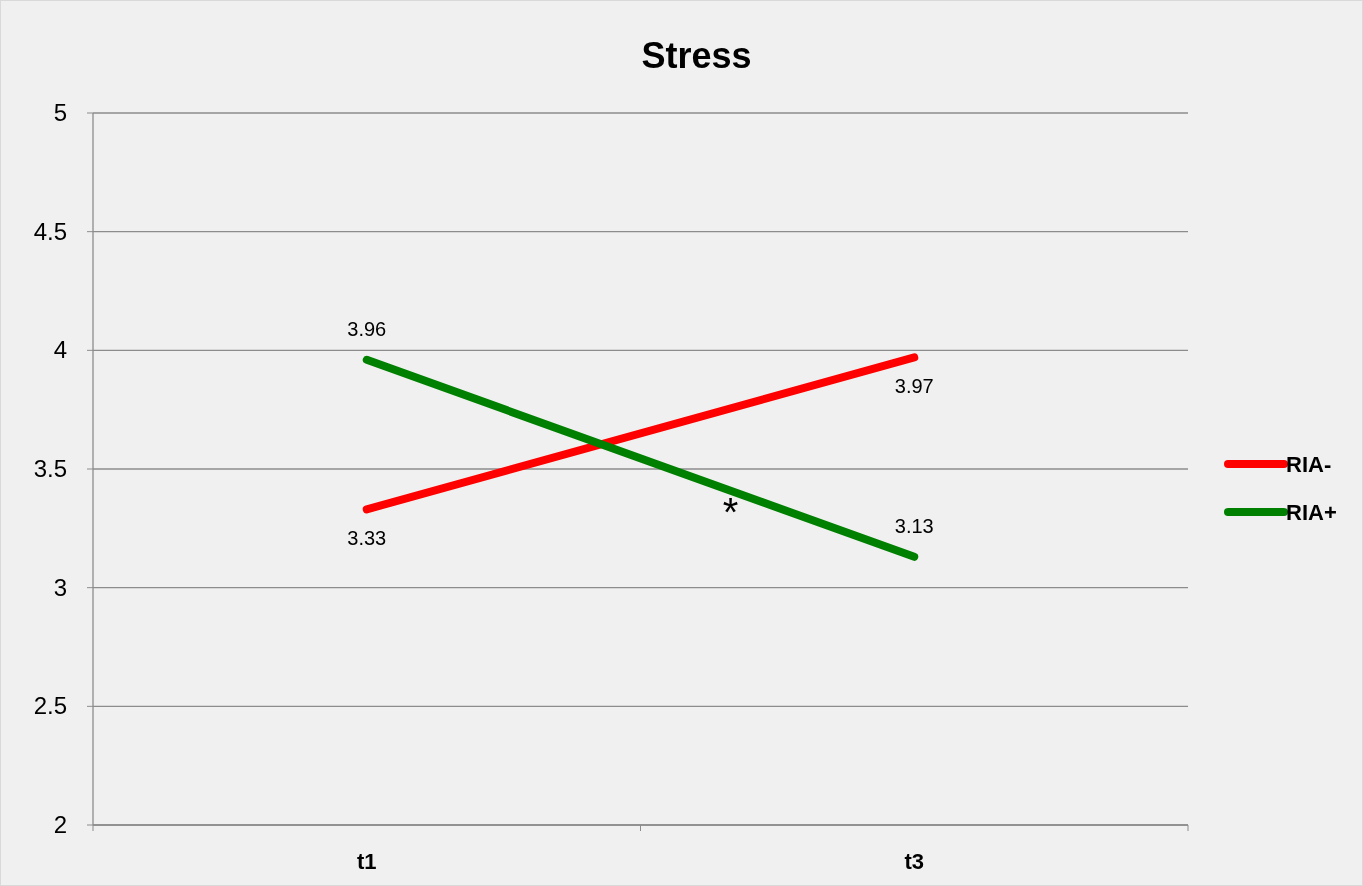  Describe the element at coordinates (50, 468) in the screenshot. I see `y-tick-label: 3.5` at that location.